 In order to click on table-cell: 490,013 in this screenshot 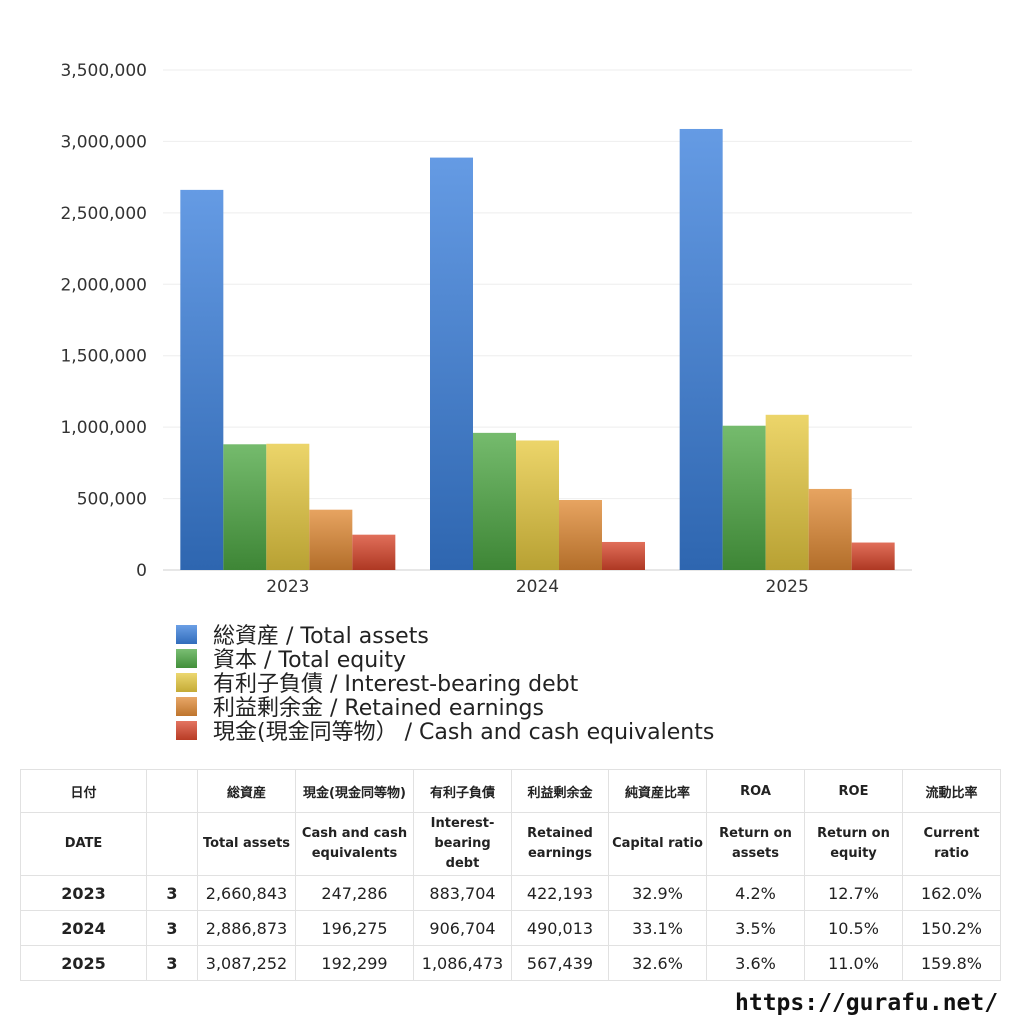, I will do `click(560, 928)`.